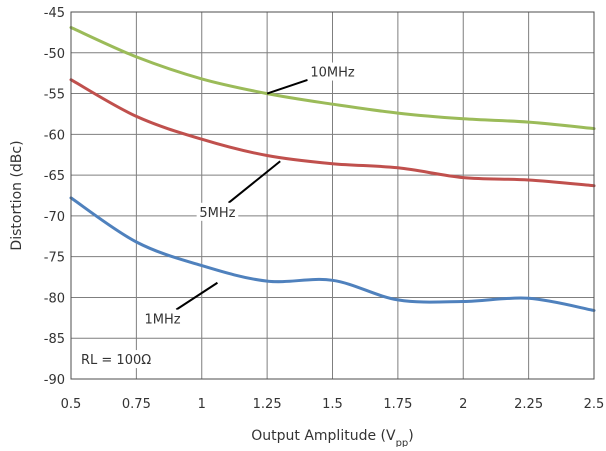 The image size is (606, 451). I want to click on annotation-box, so click(127, 359).